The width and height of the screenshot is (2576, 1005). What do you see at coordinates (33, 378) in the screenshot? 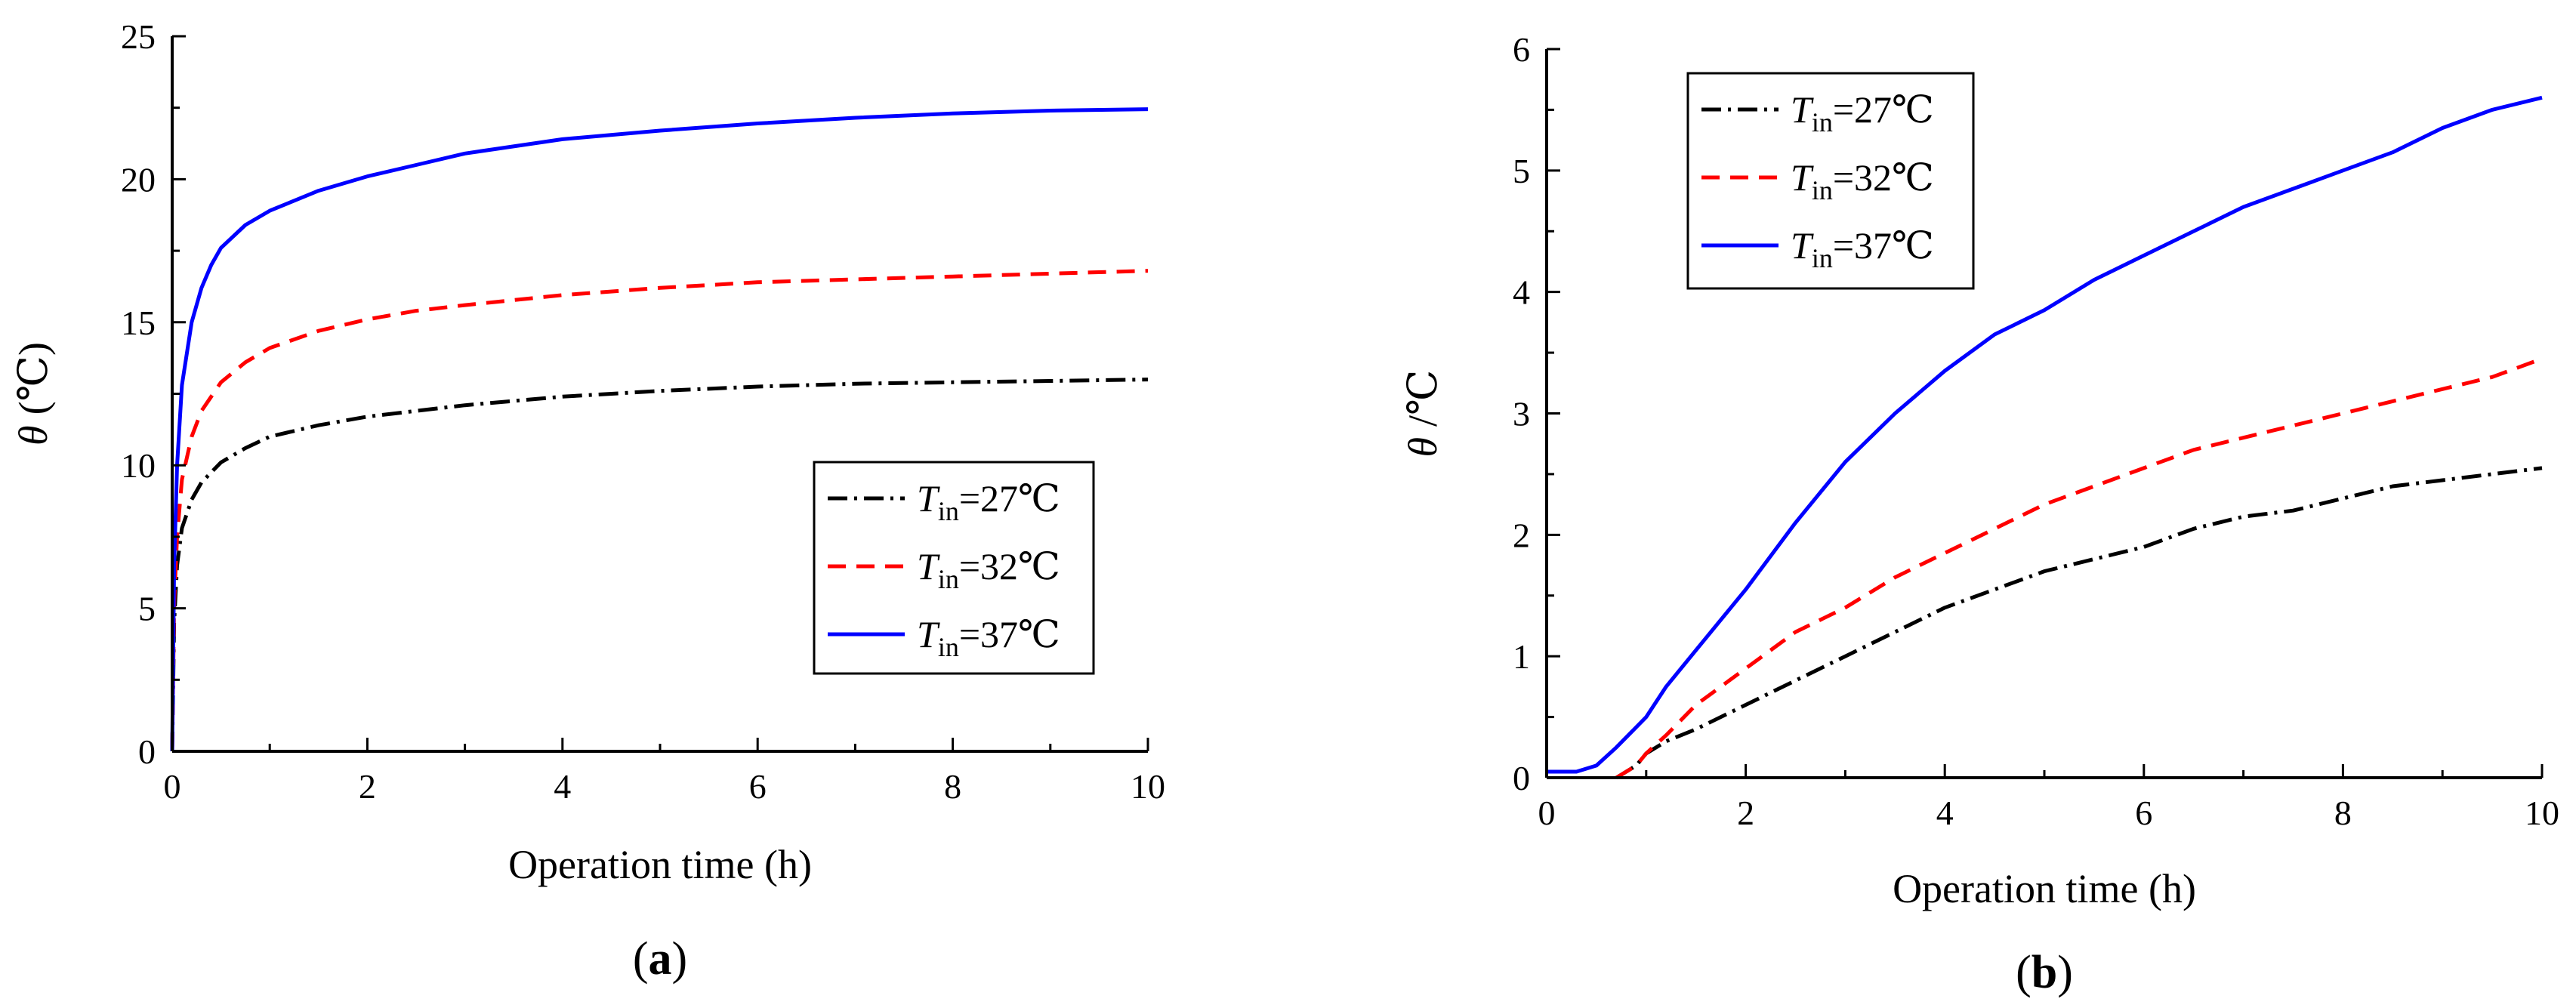
I see `y-axis-unit: (℃)` at bounding box center [33, 378].